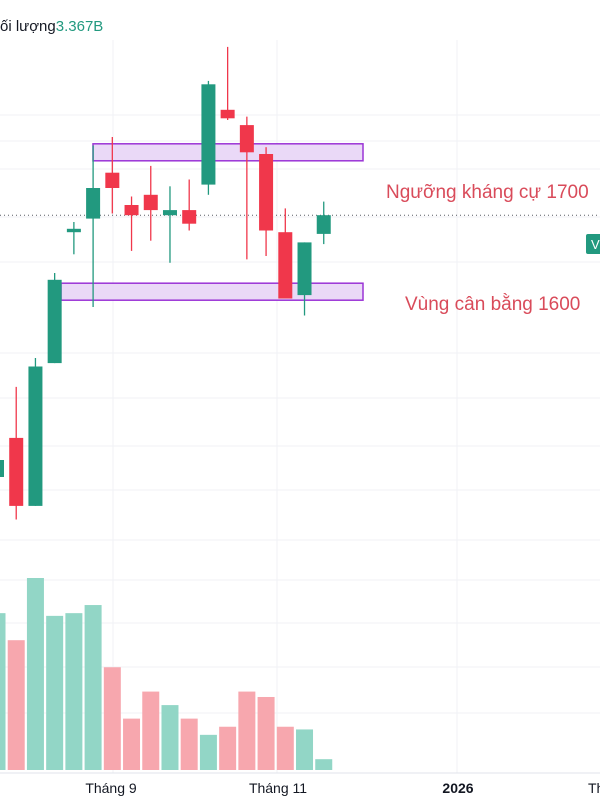 Image resolution: width=600 pixels, height=800 pixels. Describe the element at coordinates (594, 788) in the screenshot. I see `x-label-th: Th` at that location.